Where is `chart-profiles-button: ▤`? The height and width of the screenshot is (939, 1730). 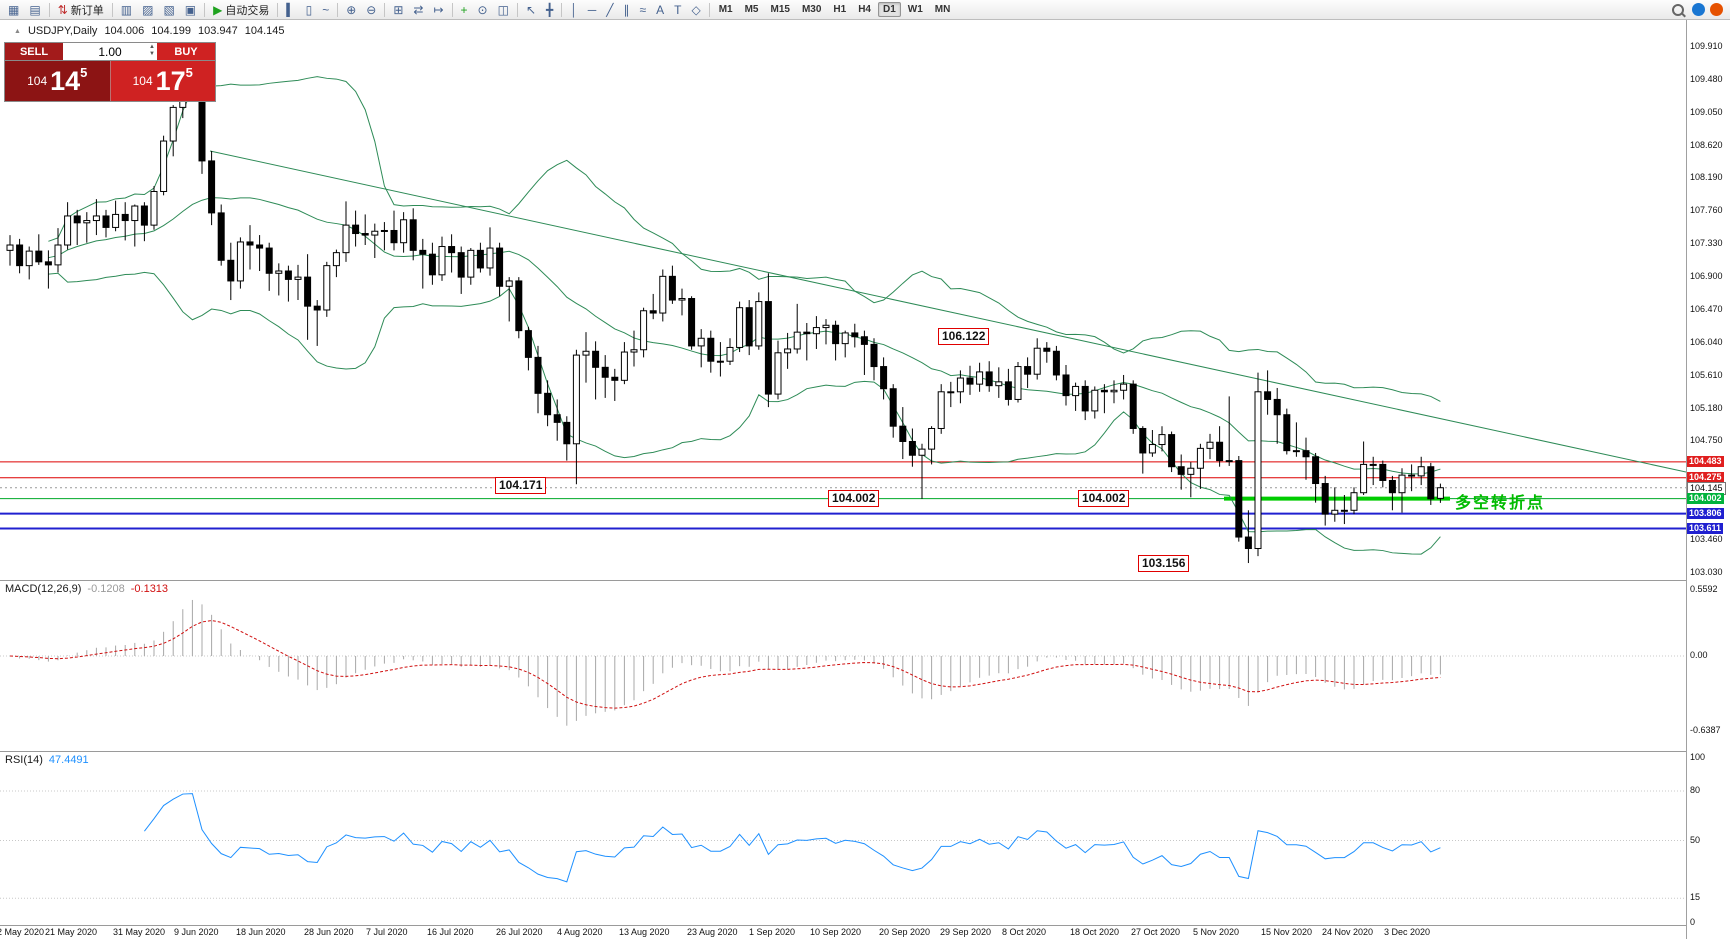 chart-profiles-button: ▤ is located at coordinates (34, 9).